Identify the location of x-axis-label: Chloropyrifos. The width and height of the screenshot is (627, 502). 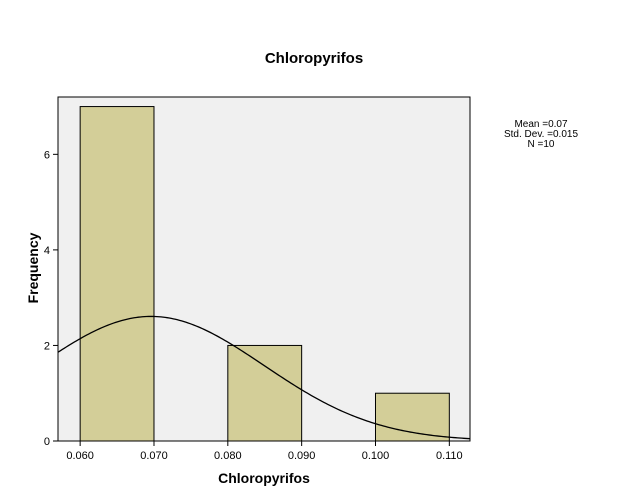
(264, 478).